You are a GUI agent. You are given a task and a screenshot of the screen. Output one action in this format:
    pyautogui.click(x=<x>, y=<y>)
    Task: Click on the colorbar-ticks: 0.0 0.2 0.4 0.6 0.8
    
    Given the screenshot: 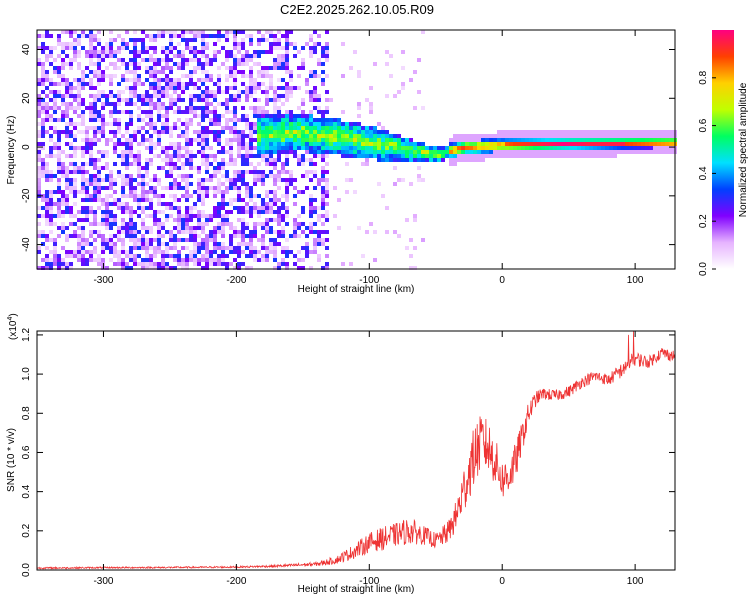 What is the action you would take?
    pyautogui.click(x=707, y=173)
    